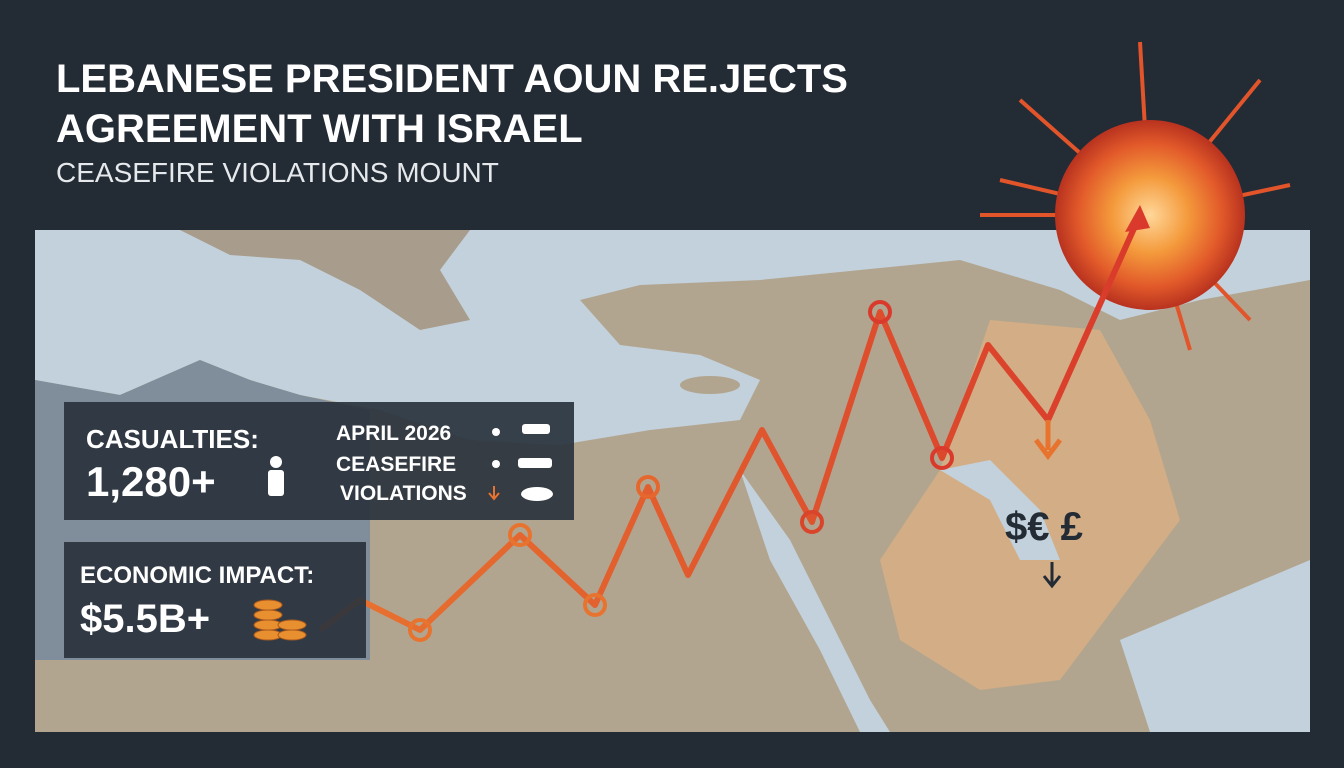  Describe the element at coordinates (393, 433) in the screenshot. I see `legend-item: APRIL 2026` at that location.